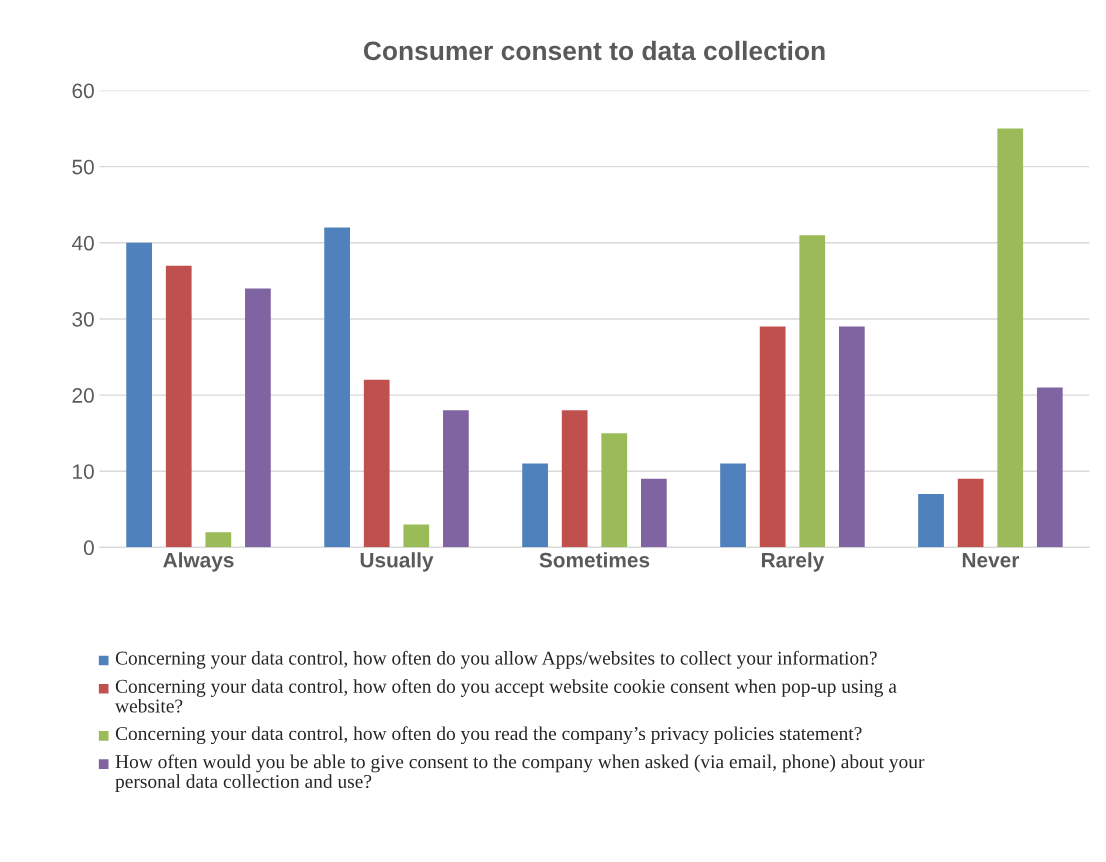 This screenshot has width=1106, height=862. What do you see at coordinates (82, 243) in the screenshot?
I see `y-tick-label: 40` at bounding box center [82, 243].